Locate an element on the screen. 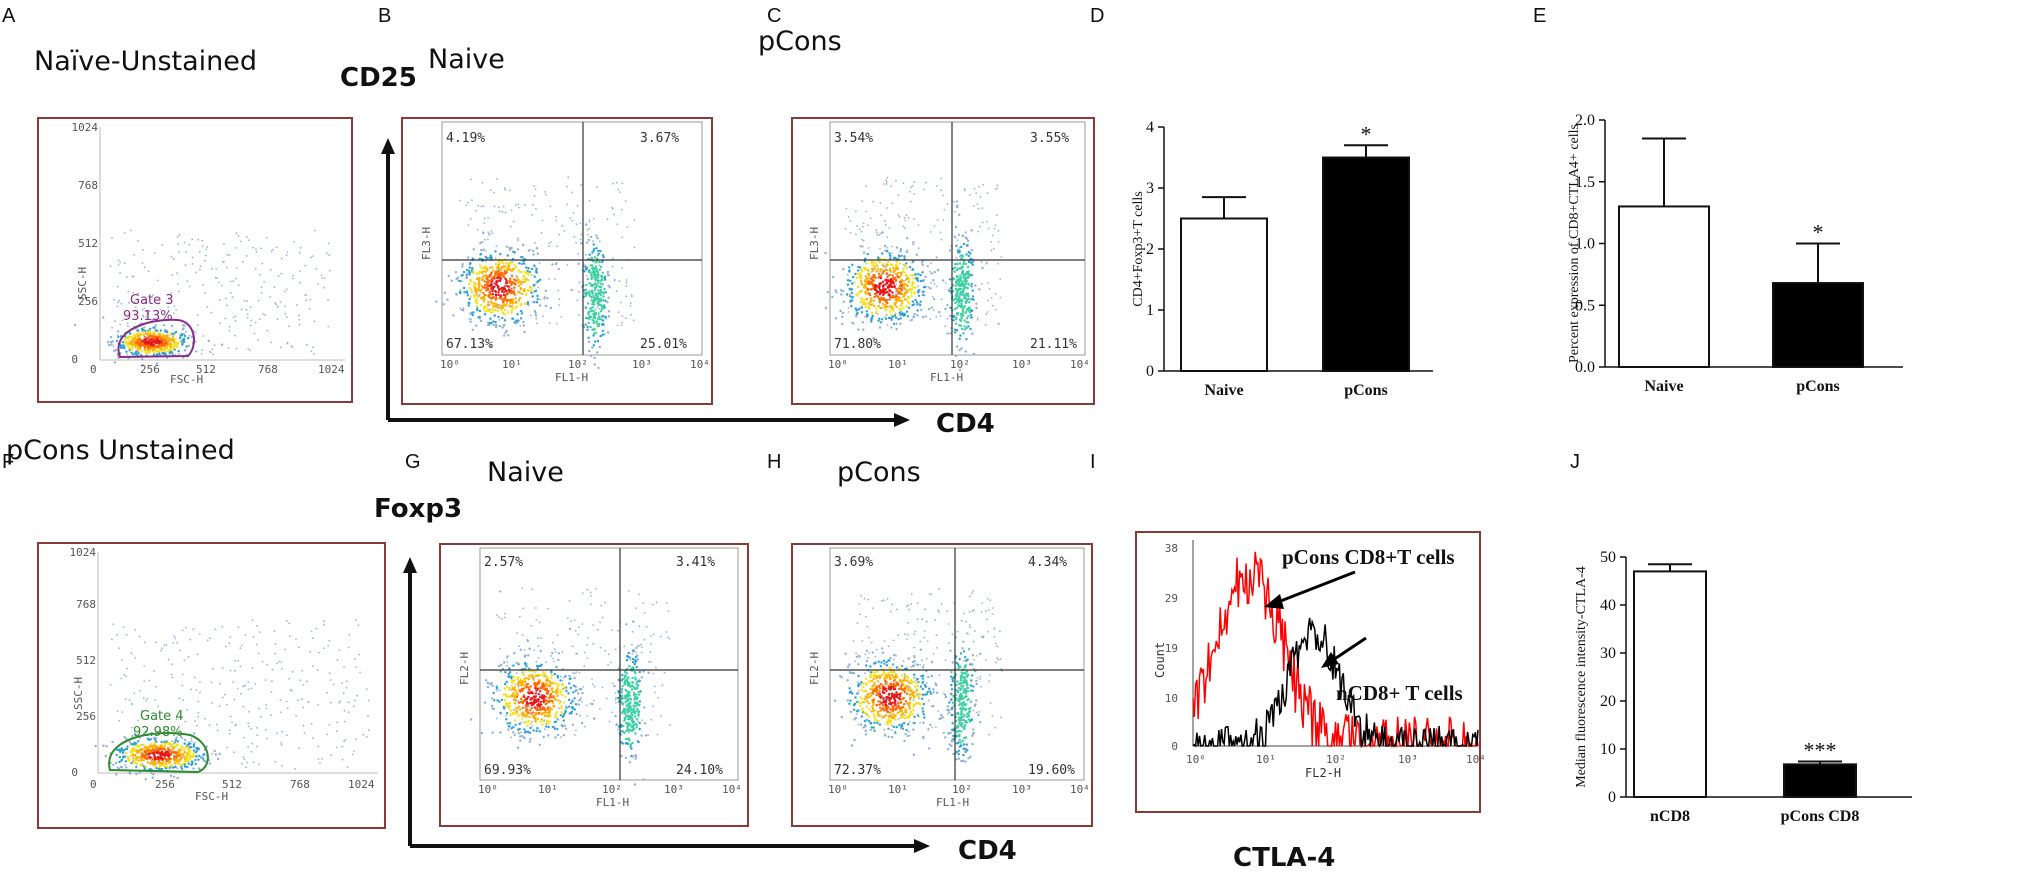 The image size is (2033, 879). panel-c-xtick-1: 10¹ is located at coordinates (898, 364).